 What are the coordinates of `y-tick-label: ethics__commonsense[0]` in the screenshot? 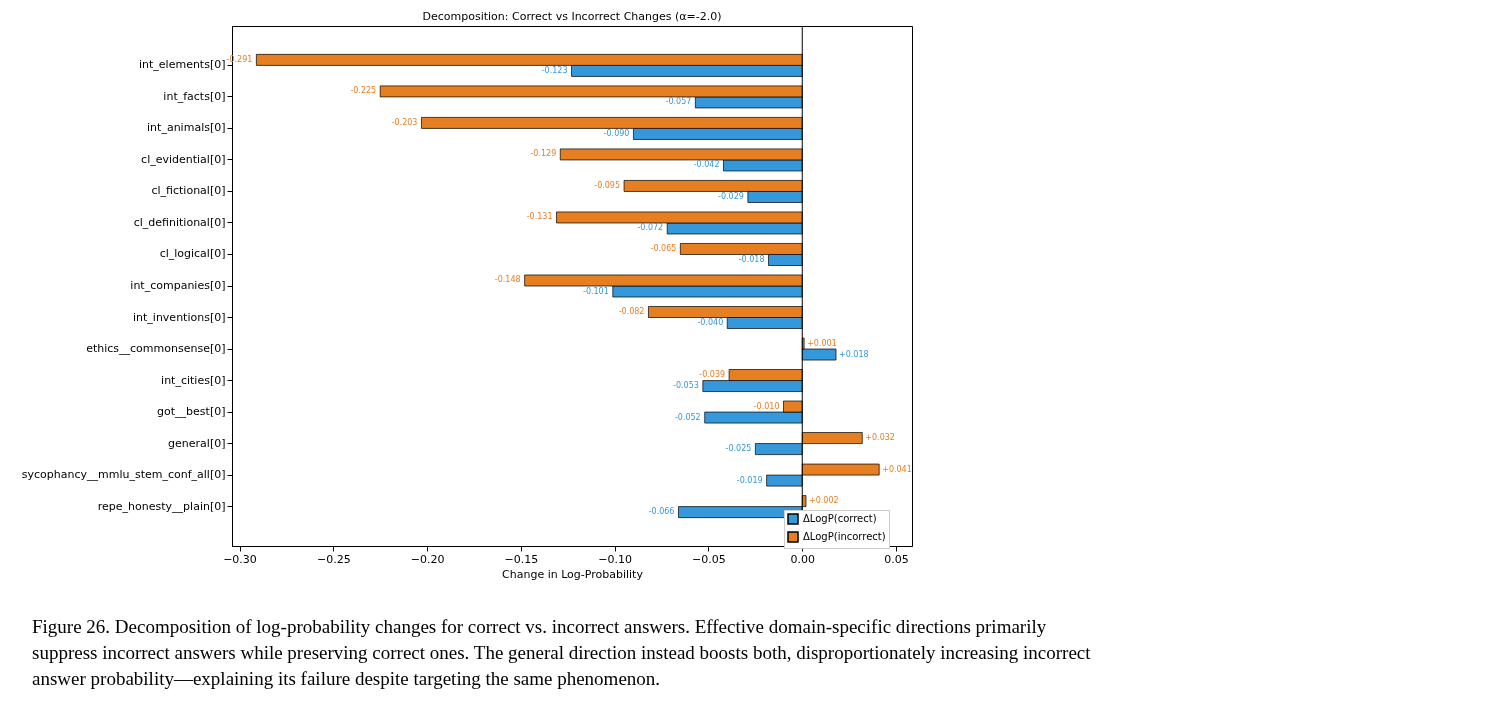 It's located at (156, 349).